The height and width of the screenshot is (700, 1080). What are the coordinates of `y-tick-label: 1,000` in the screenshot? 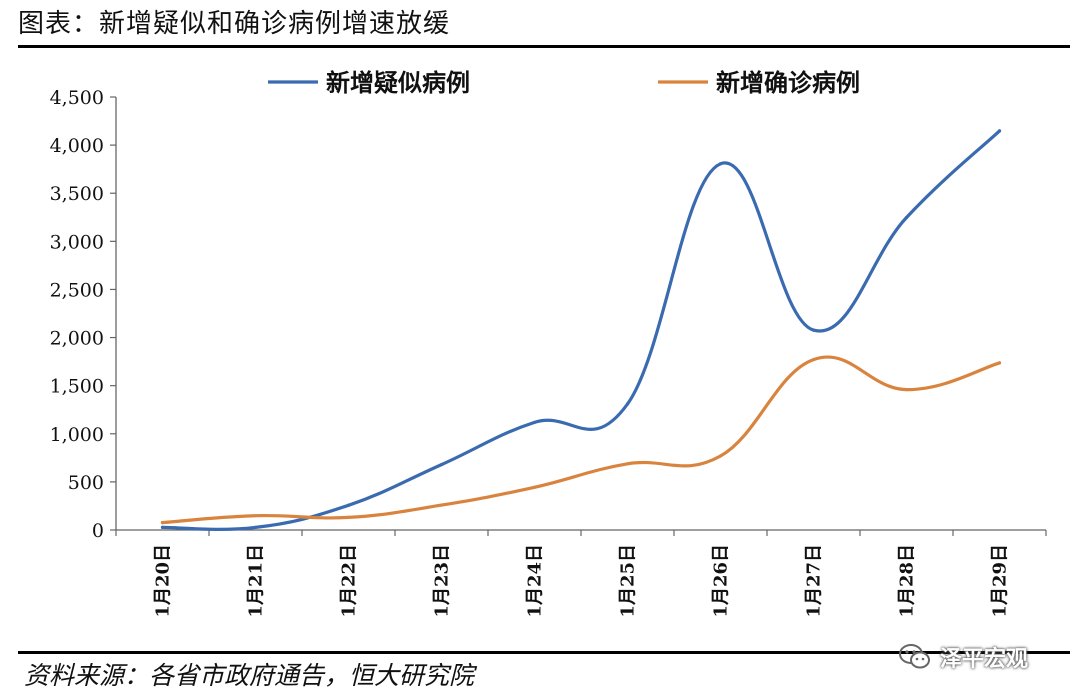 It's located at (77, 435).